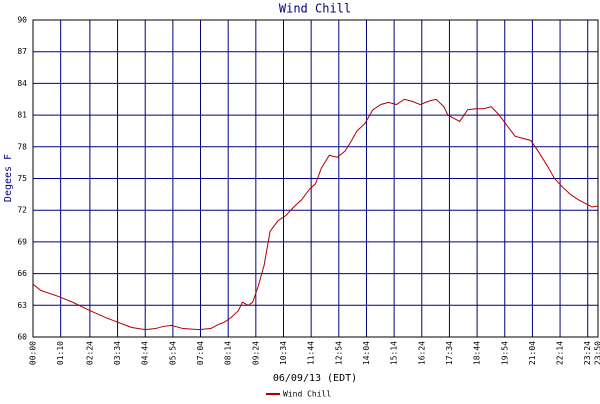  Describe the element at coordinates (315, 9) in the screenshot. I see `chart-title: Wind Chill` at that location.